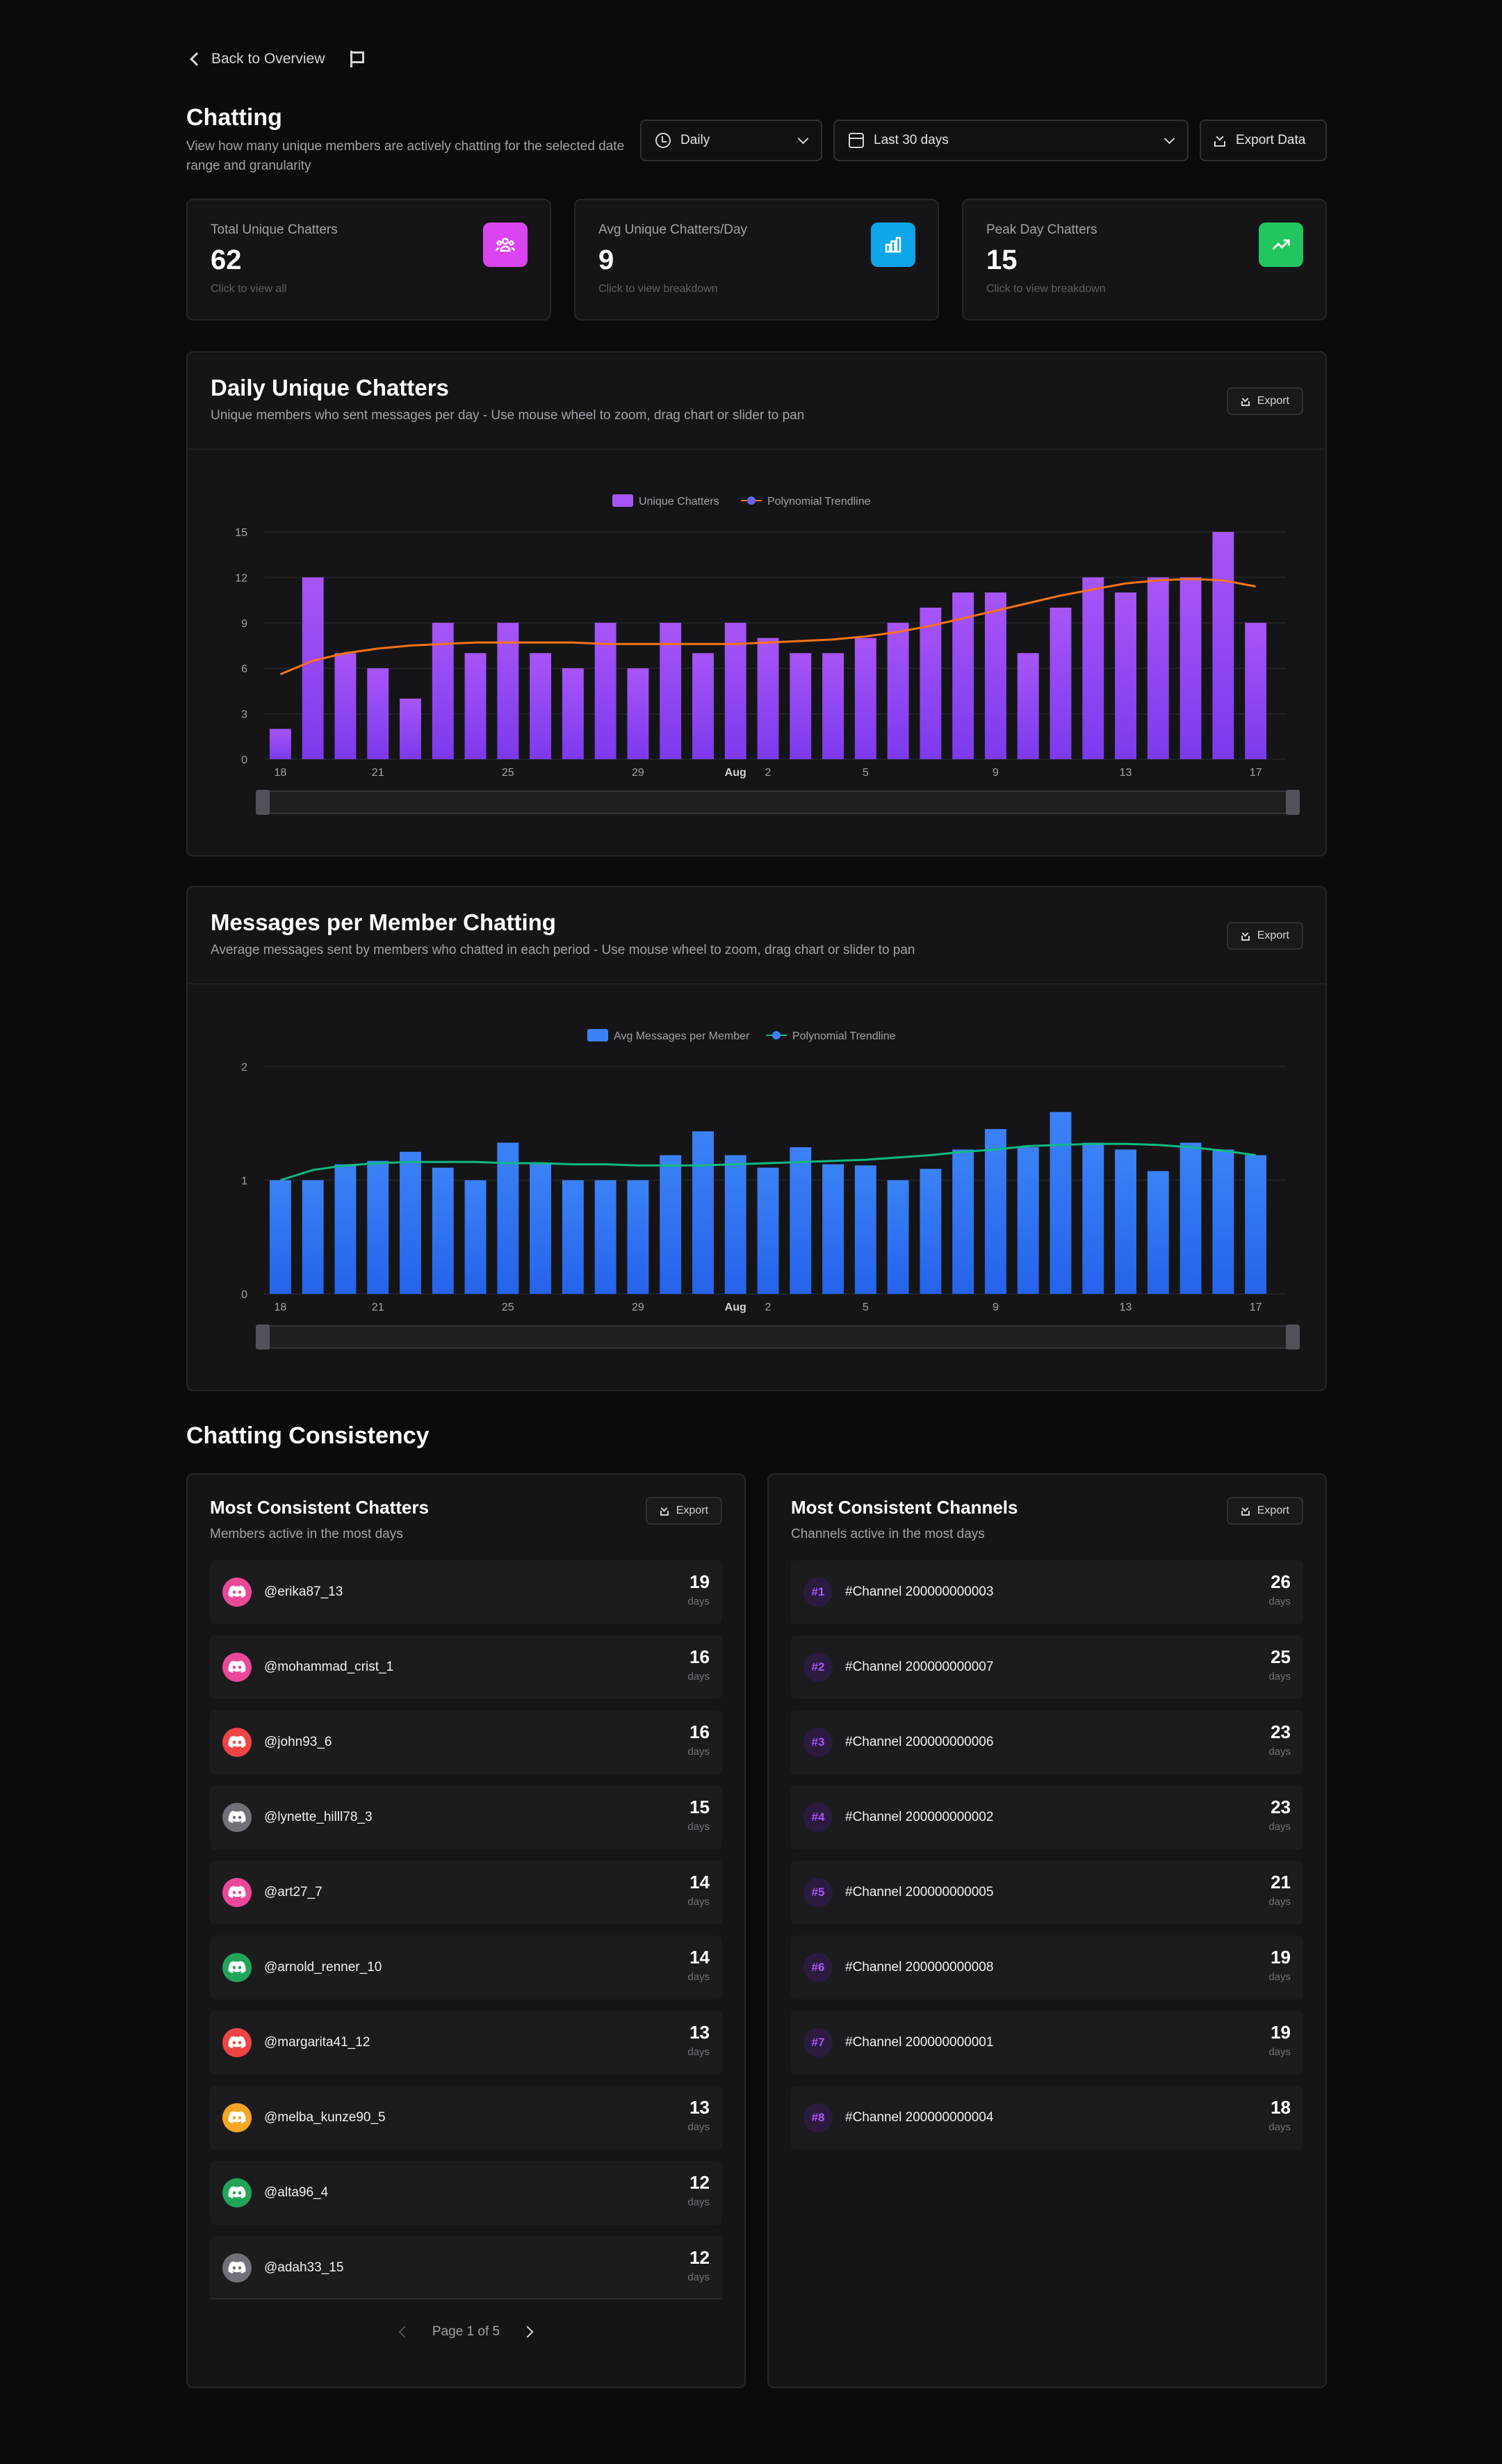  Describe the element at coordinates (1047, 1892) in the screenshot. I see `list-item: #5 #Channel 200000000005 21 days` at that location.